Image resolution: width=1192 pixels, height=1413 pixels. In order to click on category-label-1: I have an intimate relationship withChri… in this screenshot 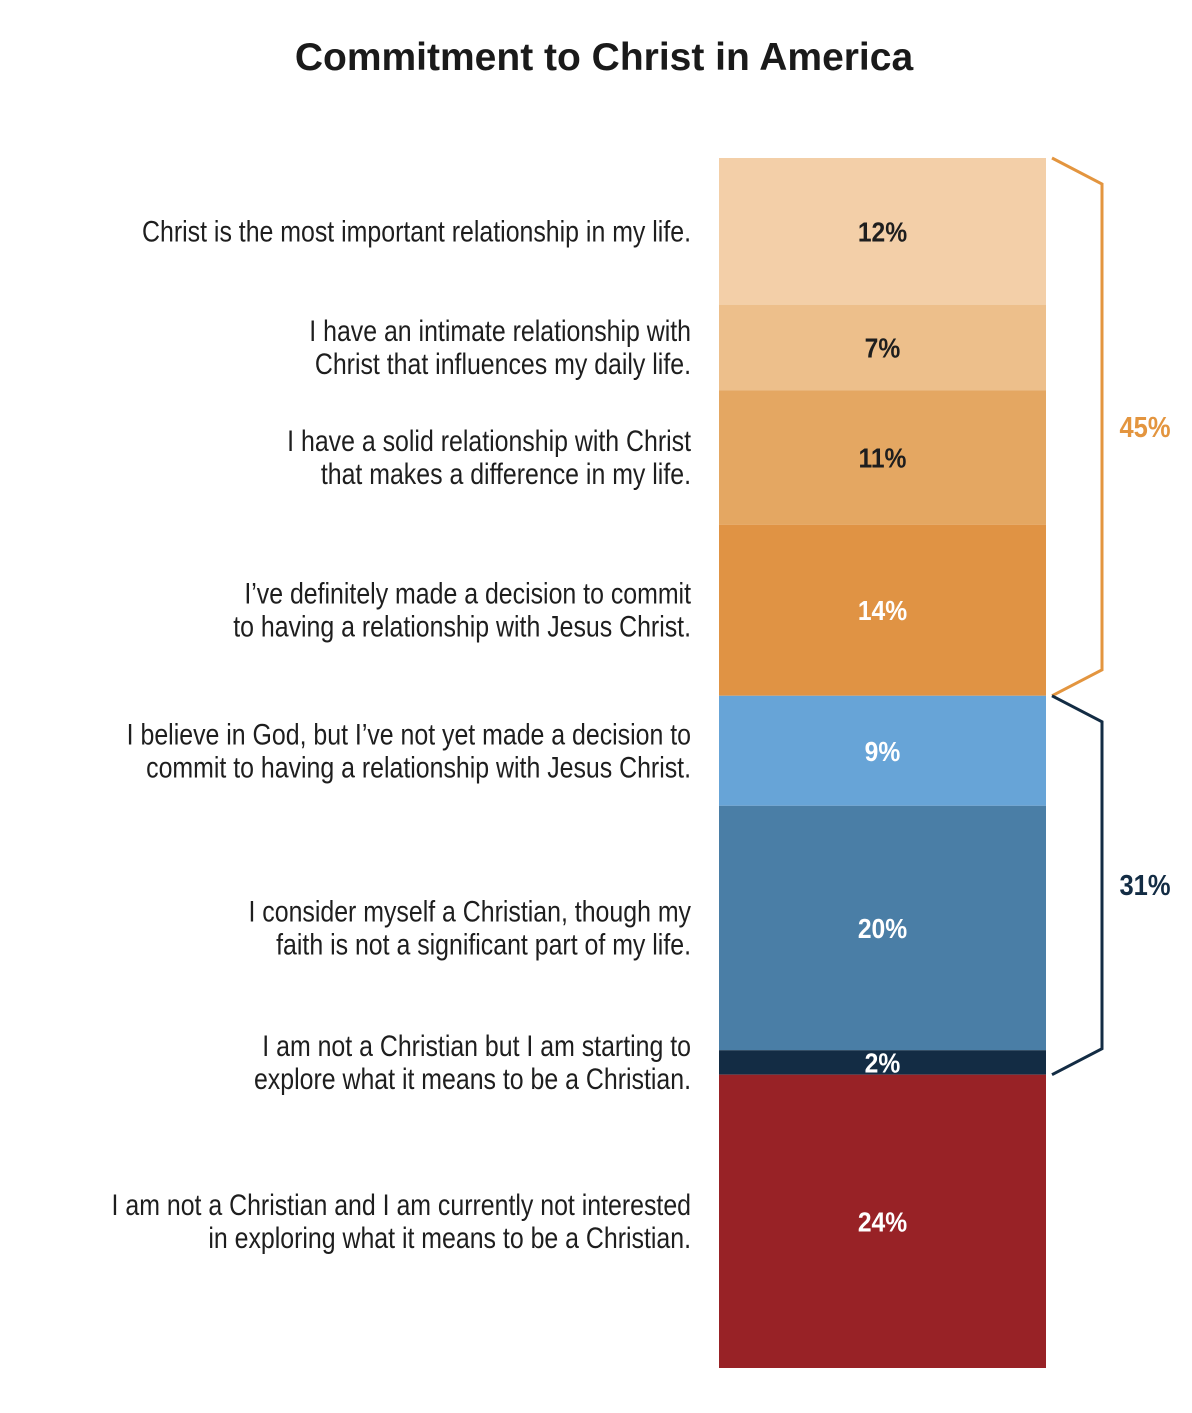, I will do `click(500, 347)`.